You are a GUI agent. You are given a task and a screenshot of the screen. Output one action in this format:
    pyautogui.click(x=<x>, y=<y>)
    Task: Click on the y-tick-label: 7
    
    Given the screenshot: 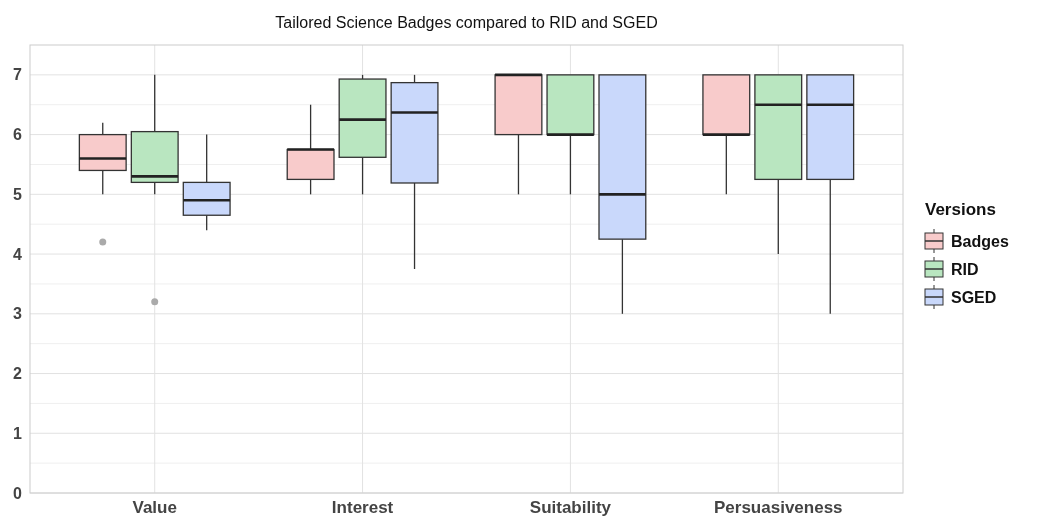 What is the action you would take?
    pyautogui.click(x=18, y=75)
    